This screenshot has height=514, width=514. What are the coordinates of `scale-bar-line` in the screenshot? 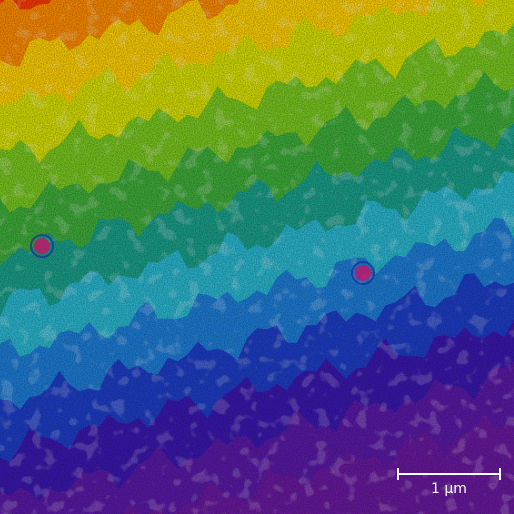 It's located at (449, 474).